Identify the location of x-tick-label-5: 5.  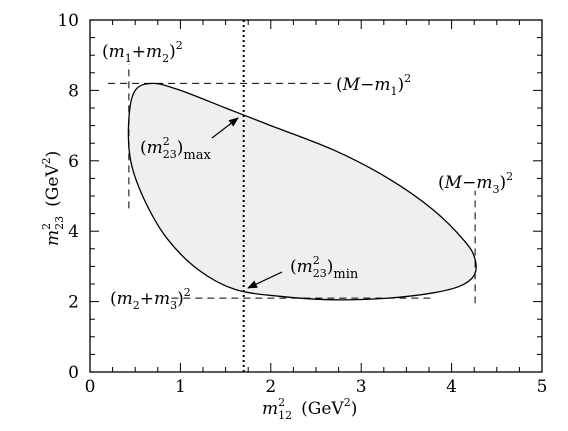
(542, 387).